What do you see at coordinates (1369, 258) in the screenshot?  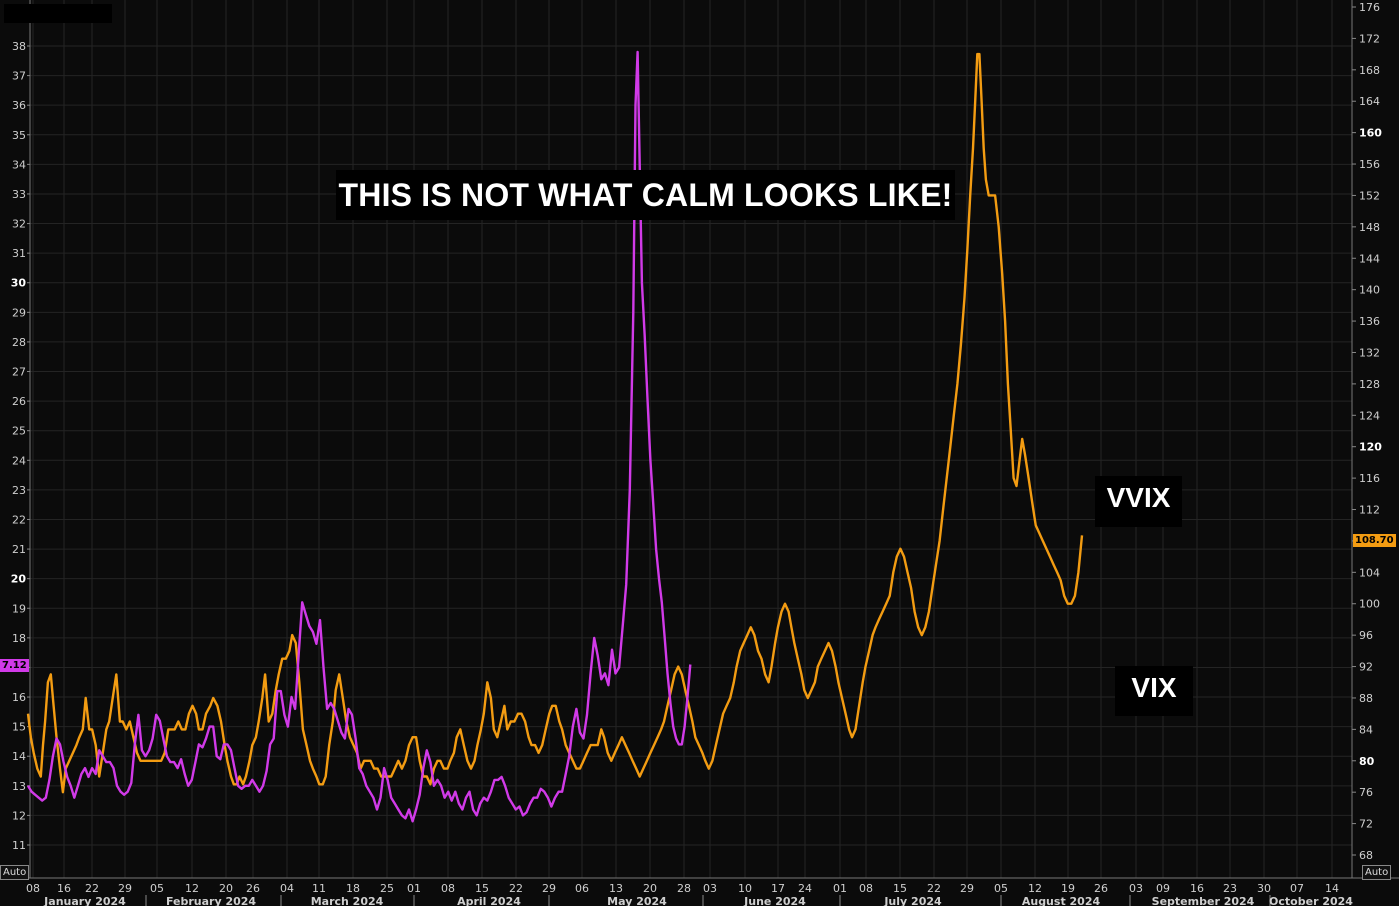 I see `right-axis-tick-label: 144` at bounding box center [1369, 258].